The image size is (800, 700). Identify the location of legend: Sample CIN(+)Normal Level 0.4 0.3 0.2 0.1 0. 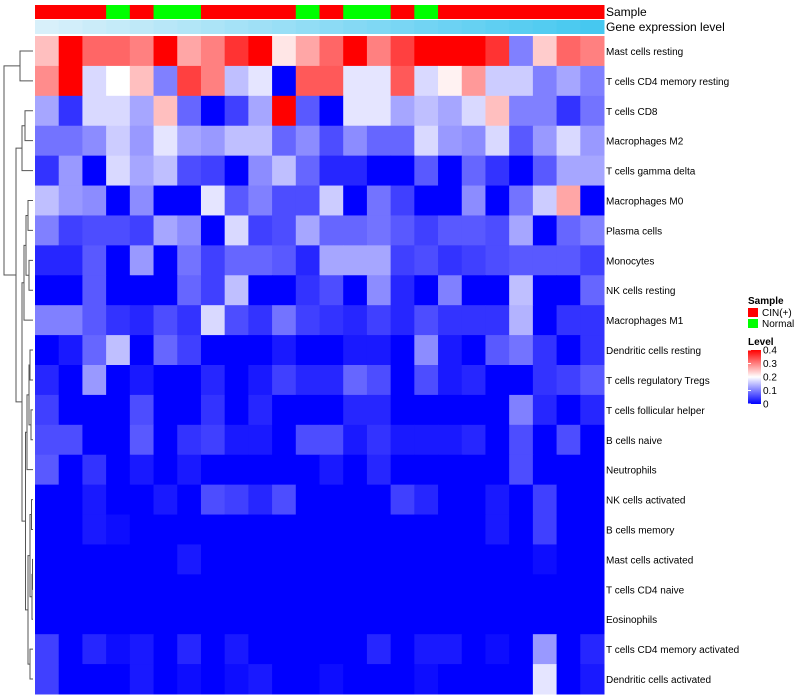
(771, 353).